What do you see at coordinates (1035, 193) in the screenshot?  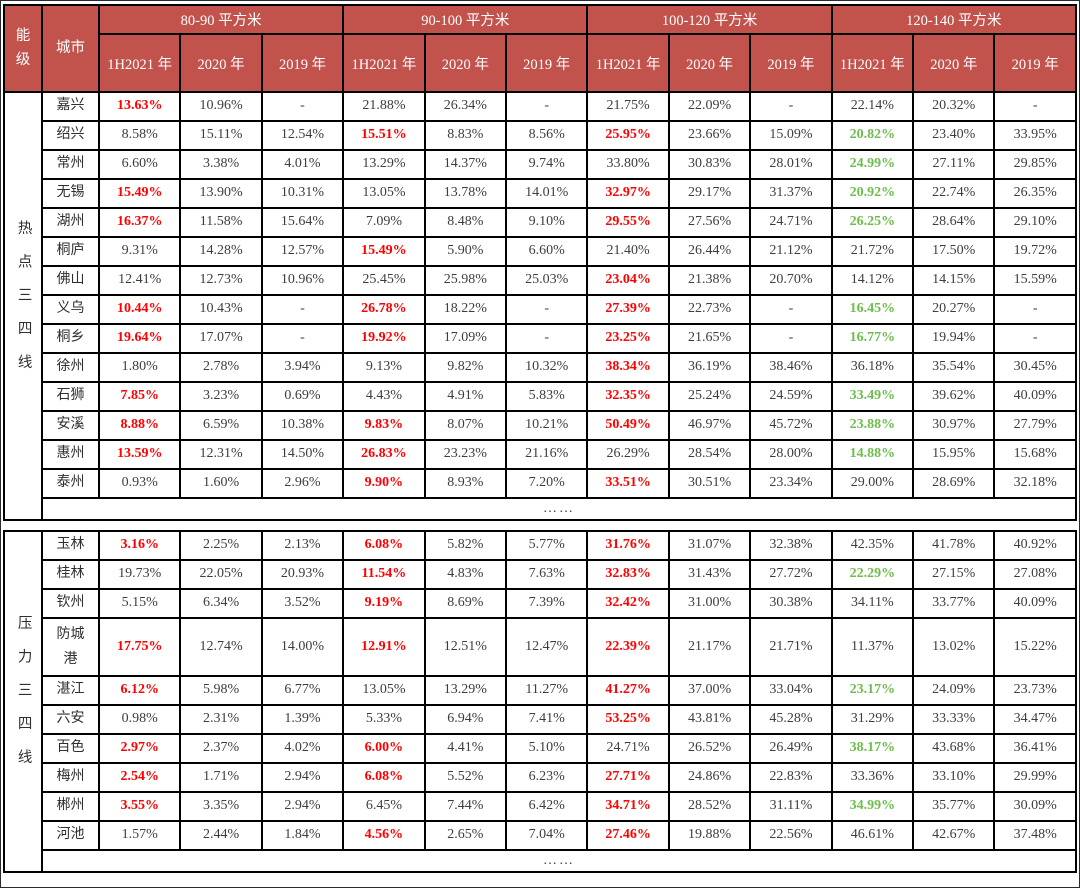 I see `value-cell: 26.35%` at bounding box center [1035, 193].